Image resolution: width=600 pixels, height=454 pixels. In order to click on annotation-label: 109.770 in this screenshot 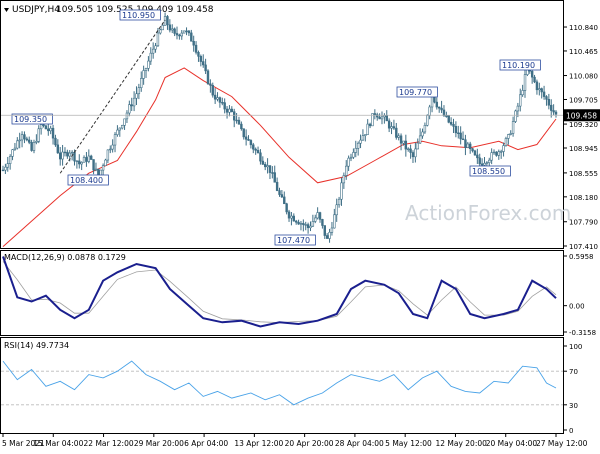, I will do `click(415, 92)`.